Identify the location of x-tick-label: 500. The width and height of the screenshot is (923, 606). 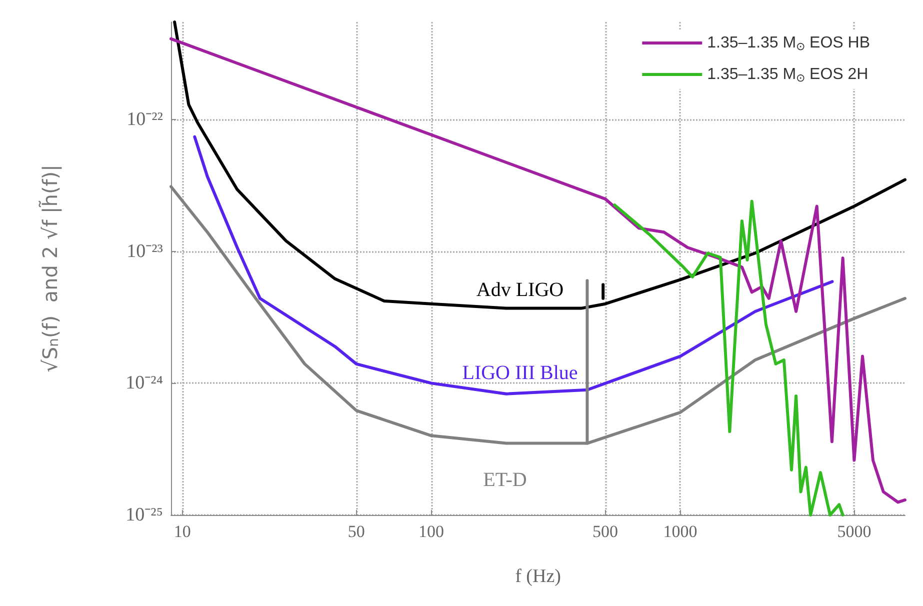
(605, 531).